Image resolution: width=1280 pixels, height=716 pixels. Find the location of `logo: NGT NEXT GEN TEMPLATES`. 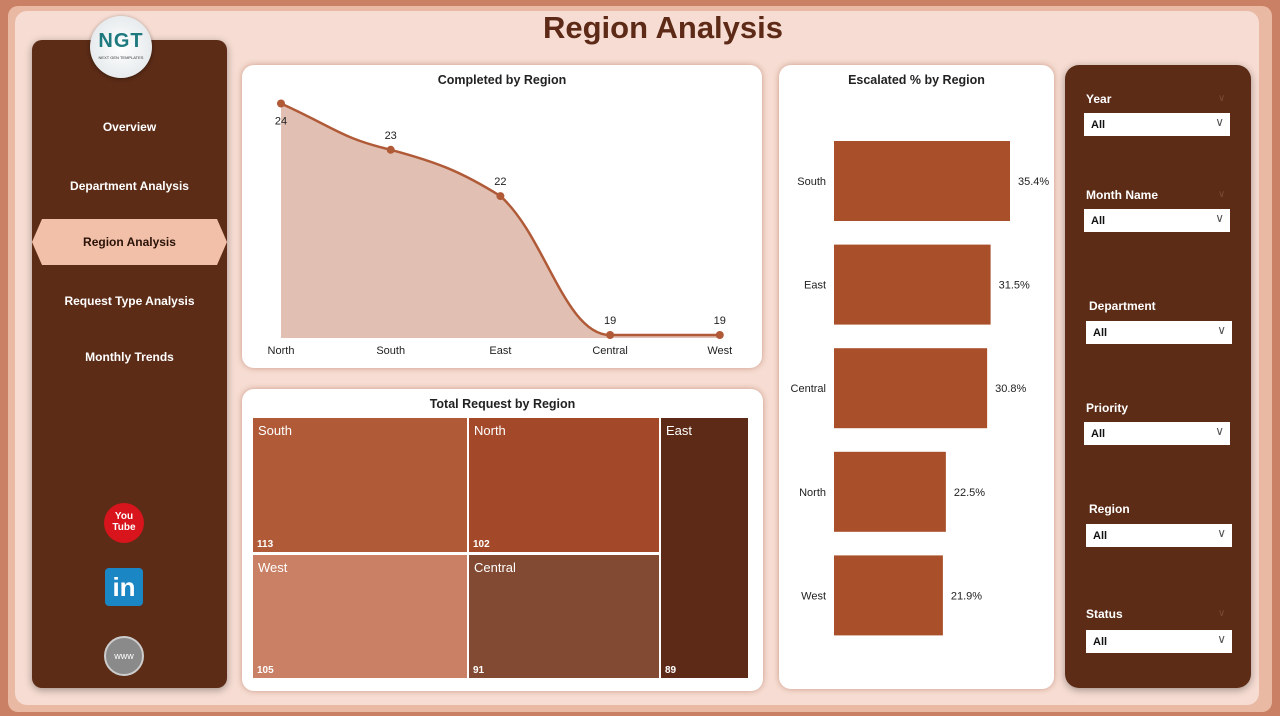

logo: NGT NEXT GEN TEMPLATES is located at coordinates (121, 47).